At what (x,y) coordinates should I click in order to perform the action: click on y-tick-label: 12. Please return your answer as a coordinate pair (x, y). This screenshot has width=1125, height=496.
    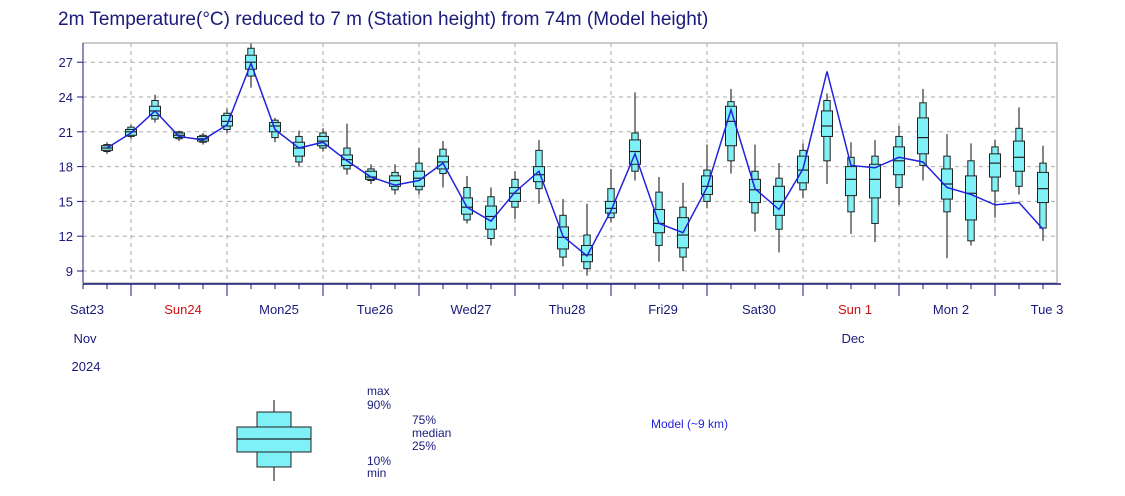
    Looking at the image, I should click on (66, 236).